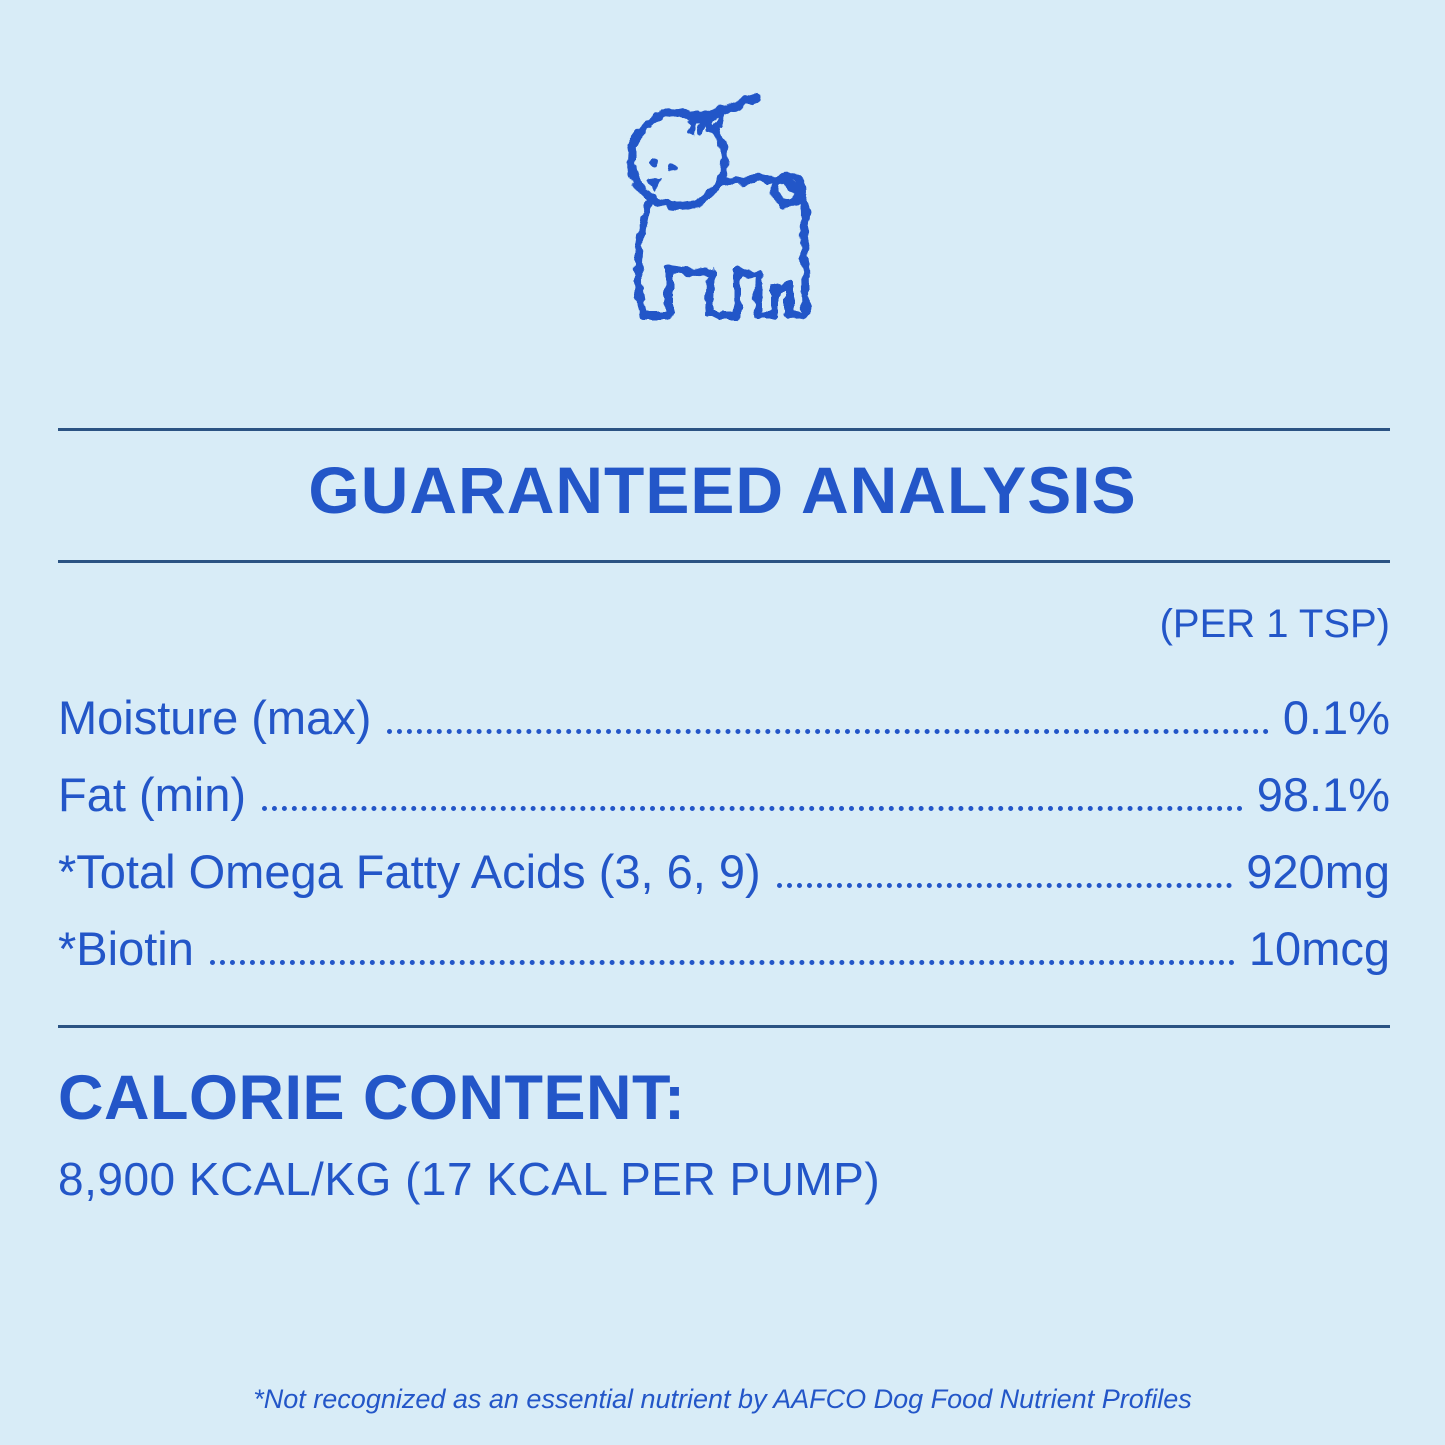  Describe the element at coordinates (724, 718) in the screenshot. I see `analysis-row-moisture: Moisture (max) 0.1%` at that location.